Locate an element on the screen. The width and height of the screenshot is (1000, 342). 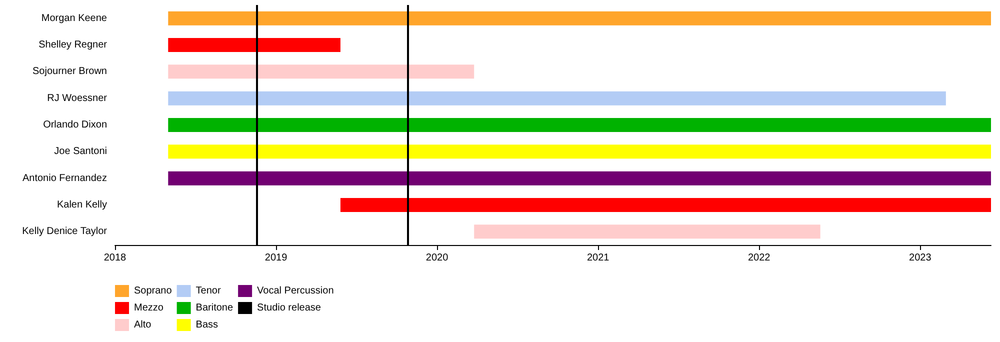
legend-label: Soprano is located at coordinates (153, 291).